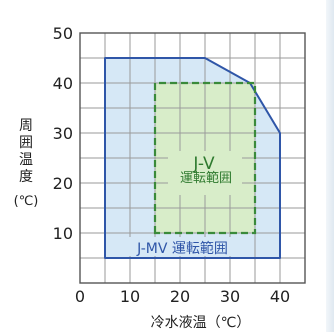 This screenshot has height=332, width=334. Describe the element at coordinates (63, 133) in the screenshot. I see `y-tick-label: 30` at that location.